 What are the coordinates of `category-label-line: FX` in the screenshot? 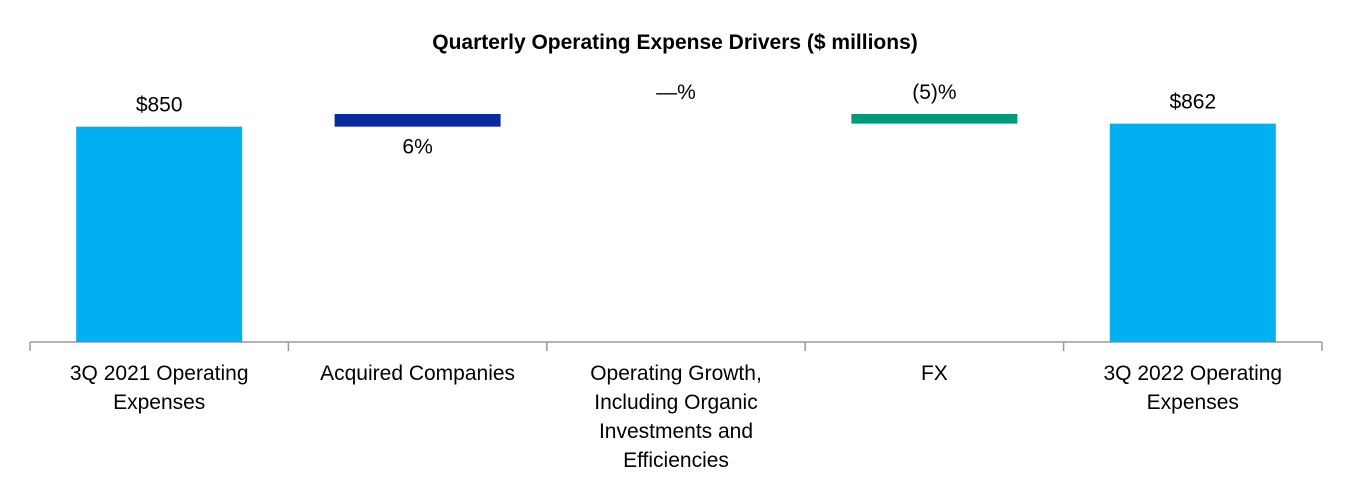 It's located at (934, 373).